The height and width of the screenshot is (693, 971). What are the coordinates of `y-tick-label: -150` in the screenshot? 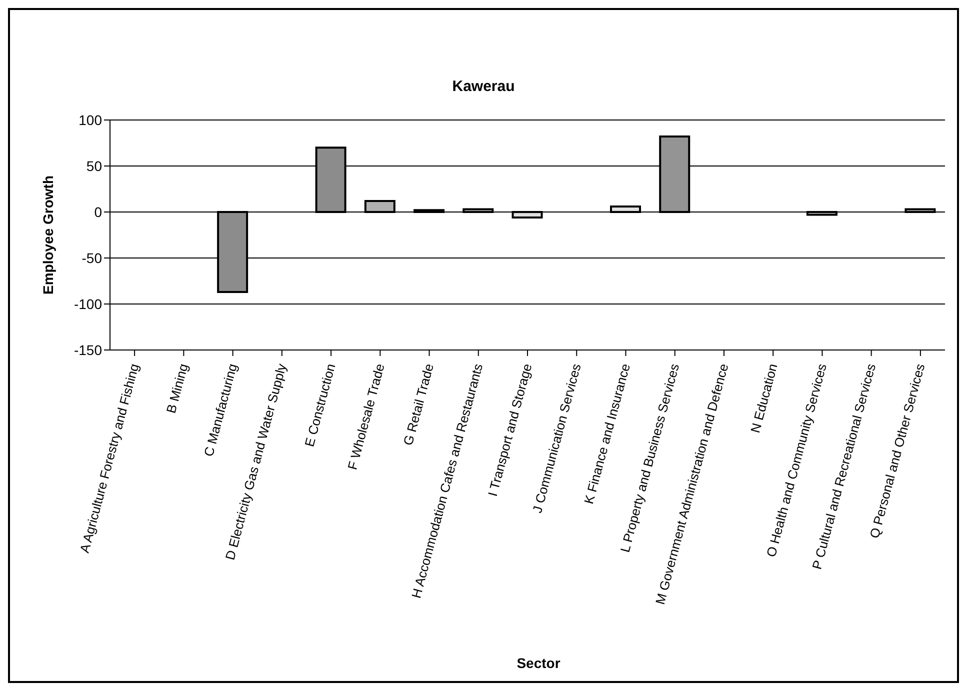 It's located at (88, 350).